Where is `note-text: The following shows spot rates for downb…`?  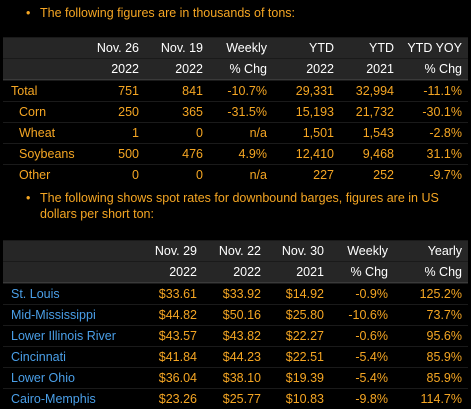
note-text: The following shows spot rates for downb… is located at coordinates (239, 206).